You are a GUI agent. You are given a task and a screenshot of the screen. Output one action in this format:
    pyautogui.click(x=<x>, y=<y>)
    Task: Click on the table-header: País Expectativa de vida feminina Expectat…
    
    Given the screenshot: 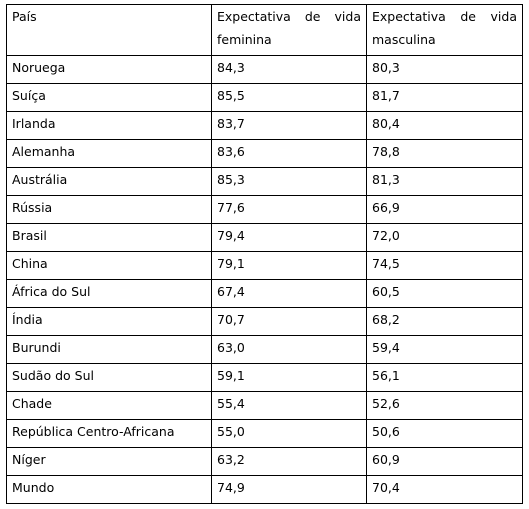 What is the action you would take?
    pyautogui.click(x=264, y=30)
    